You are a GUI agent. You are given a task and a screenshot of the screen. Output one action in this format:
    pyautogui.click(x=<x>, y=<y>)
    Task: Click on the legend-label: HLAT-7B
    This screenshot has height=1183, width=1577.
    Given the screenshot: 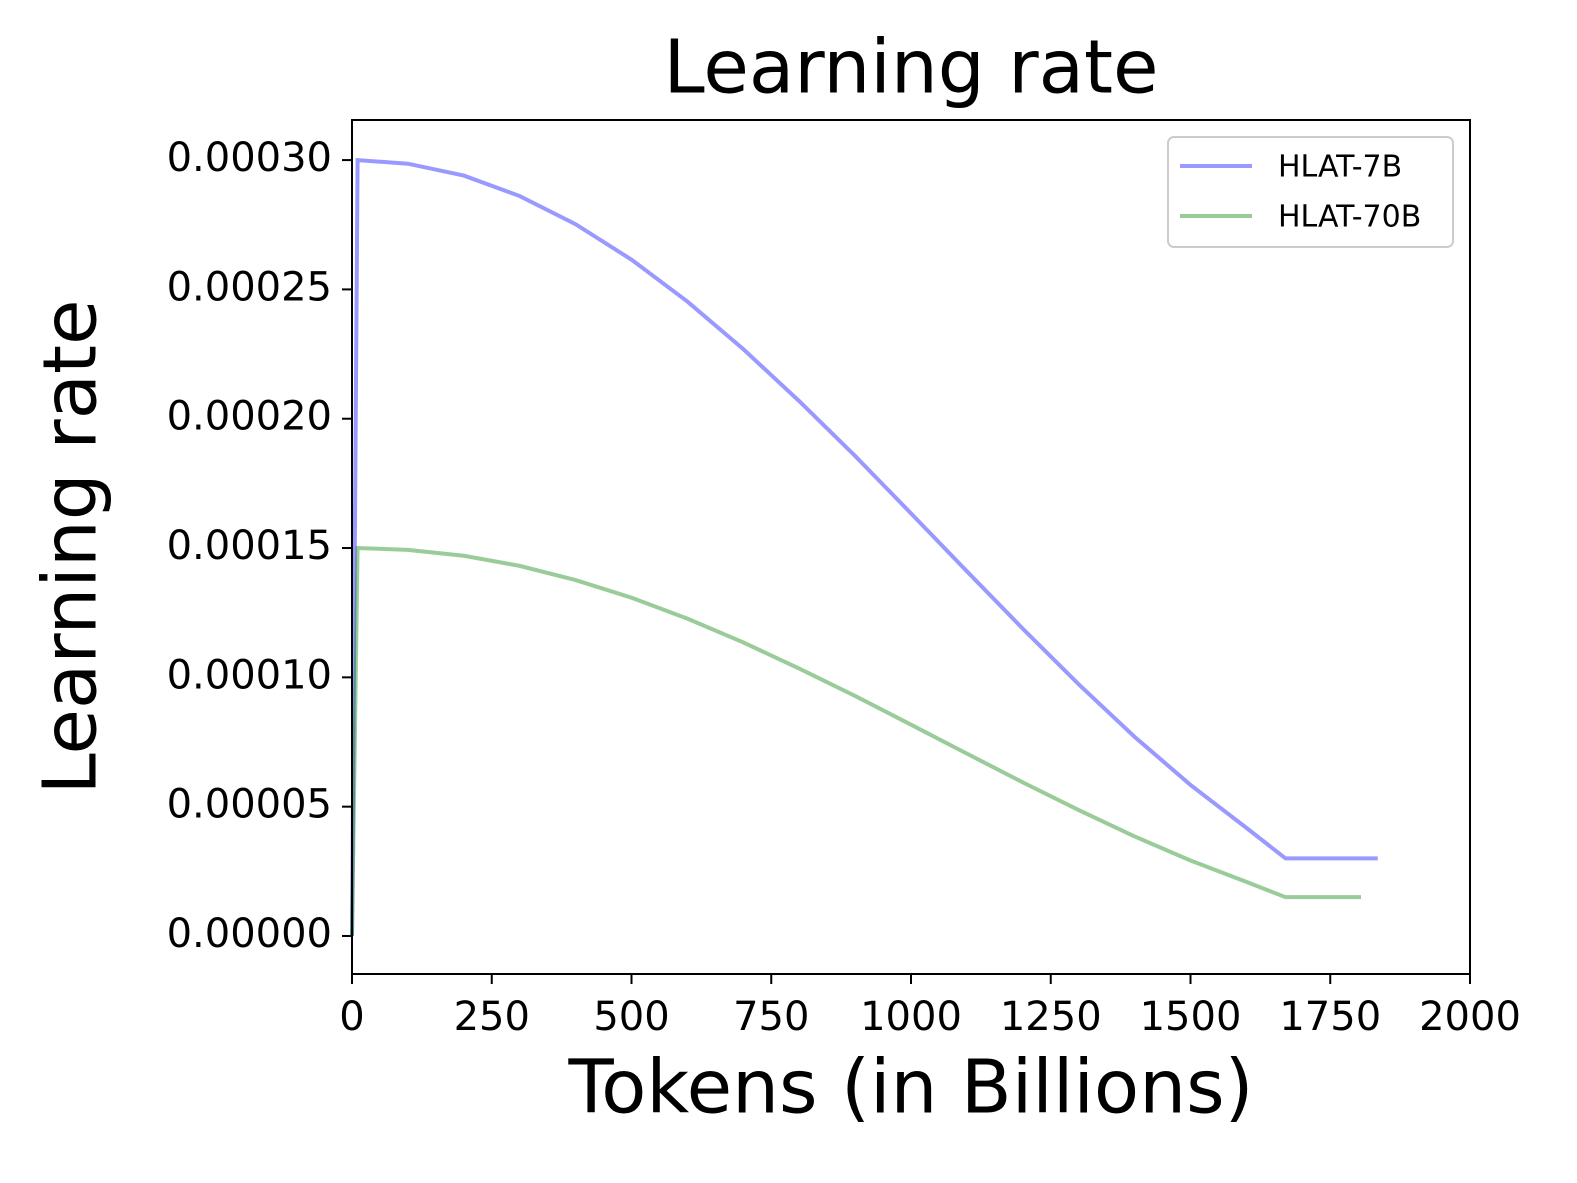 What is the action you would take?
    pyautogui.click(x=1340, y=167)
    